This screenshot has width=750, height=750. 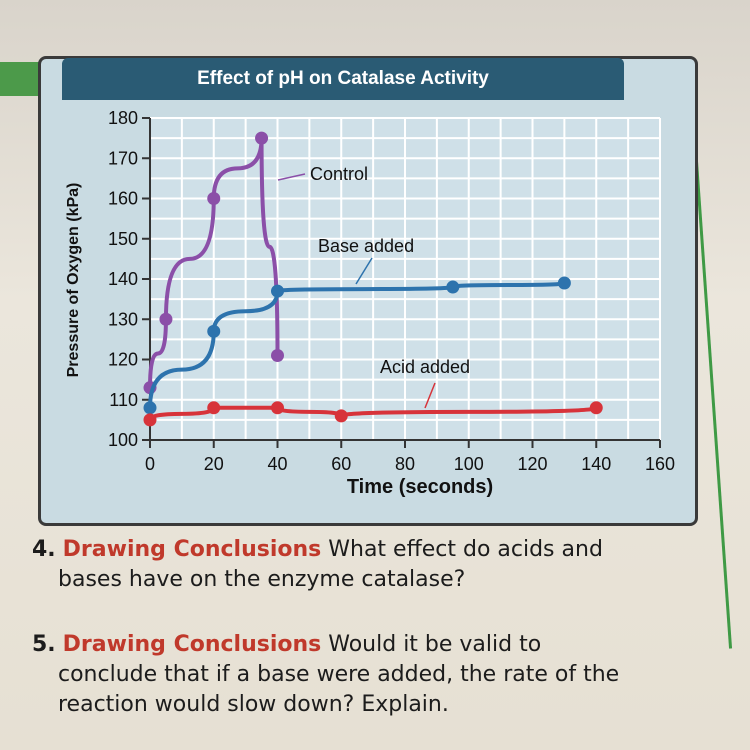 What do you see at coordinates (532, 464) in the screenshot?
I see `x-tick-label: 120` at bounding box center [532, 464].